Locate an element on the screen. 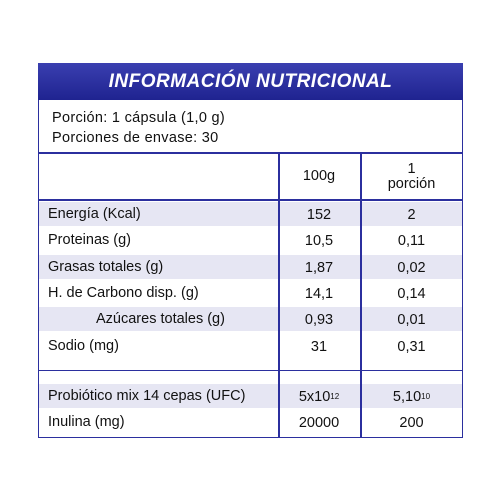 Image resolution: width=500 pixels, height=500 pixels. cell-value: 0,14 is located at coordinates (411, 294).